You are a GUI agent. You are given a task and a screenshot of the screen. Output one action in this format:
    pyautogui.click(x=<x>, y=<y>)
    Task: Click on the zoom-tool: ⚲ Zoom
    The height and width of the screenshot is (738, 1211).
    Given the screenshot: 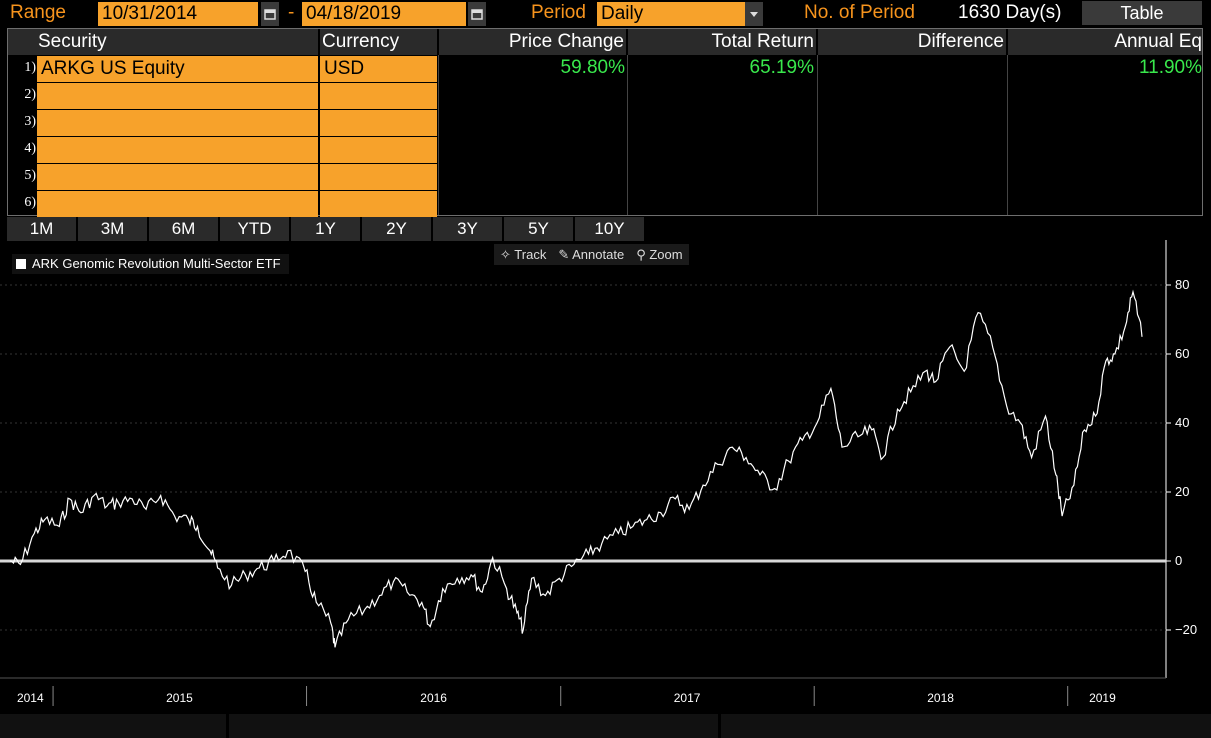 What is the action you would take?
    pyautogui.click(x=659, y=254)
    